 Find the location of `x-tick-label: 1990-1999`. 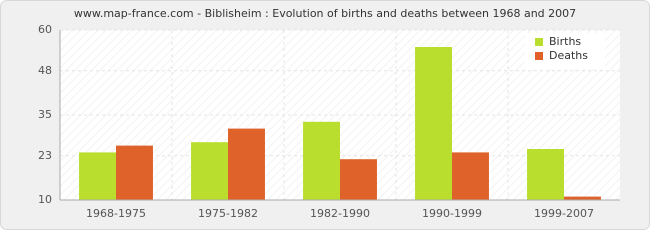

x-tick-label: 1990-1999 is located at coordinates (452, 213).